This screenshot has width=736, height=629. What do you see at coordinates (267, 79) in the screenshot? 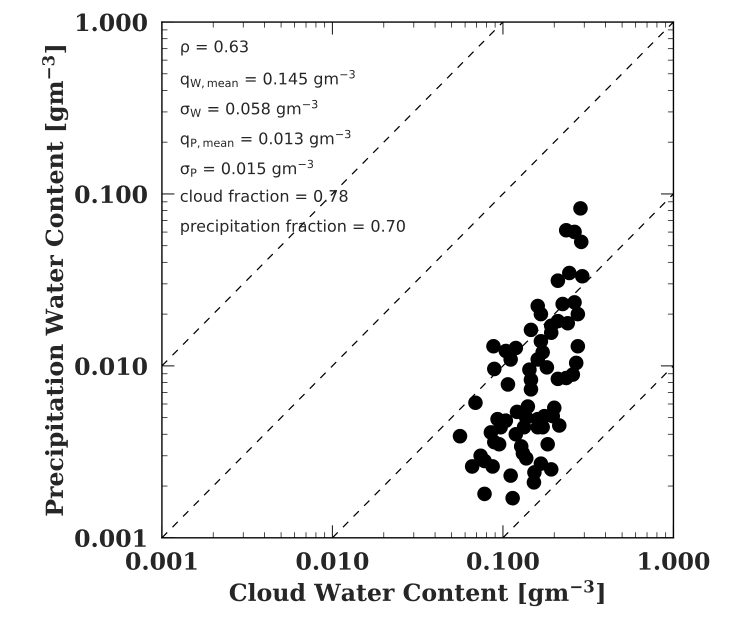
I see `annotation: q$_{W,mean}$ = 0.145 gm$^{−3}$` at bounding box center [267, 79].